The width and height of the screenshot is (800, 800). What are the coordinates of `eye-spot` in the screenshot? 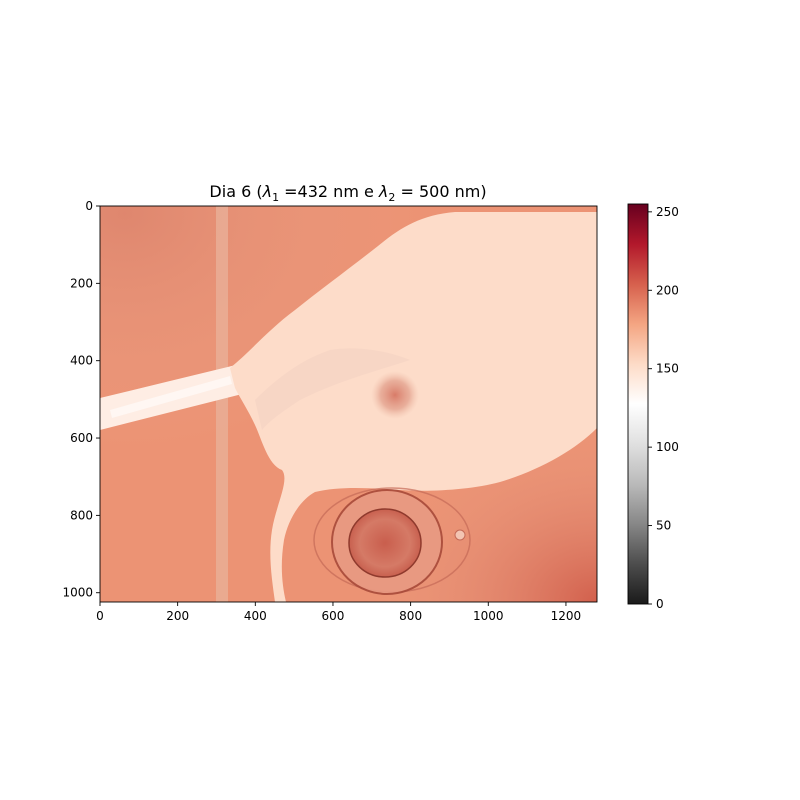 It's located at (395, 395).